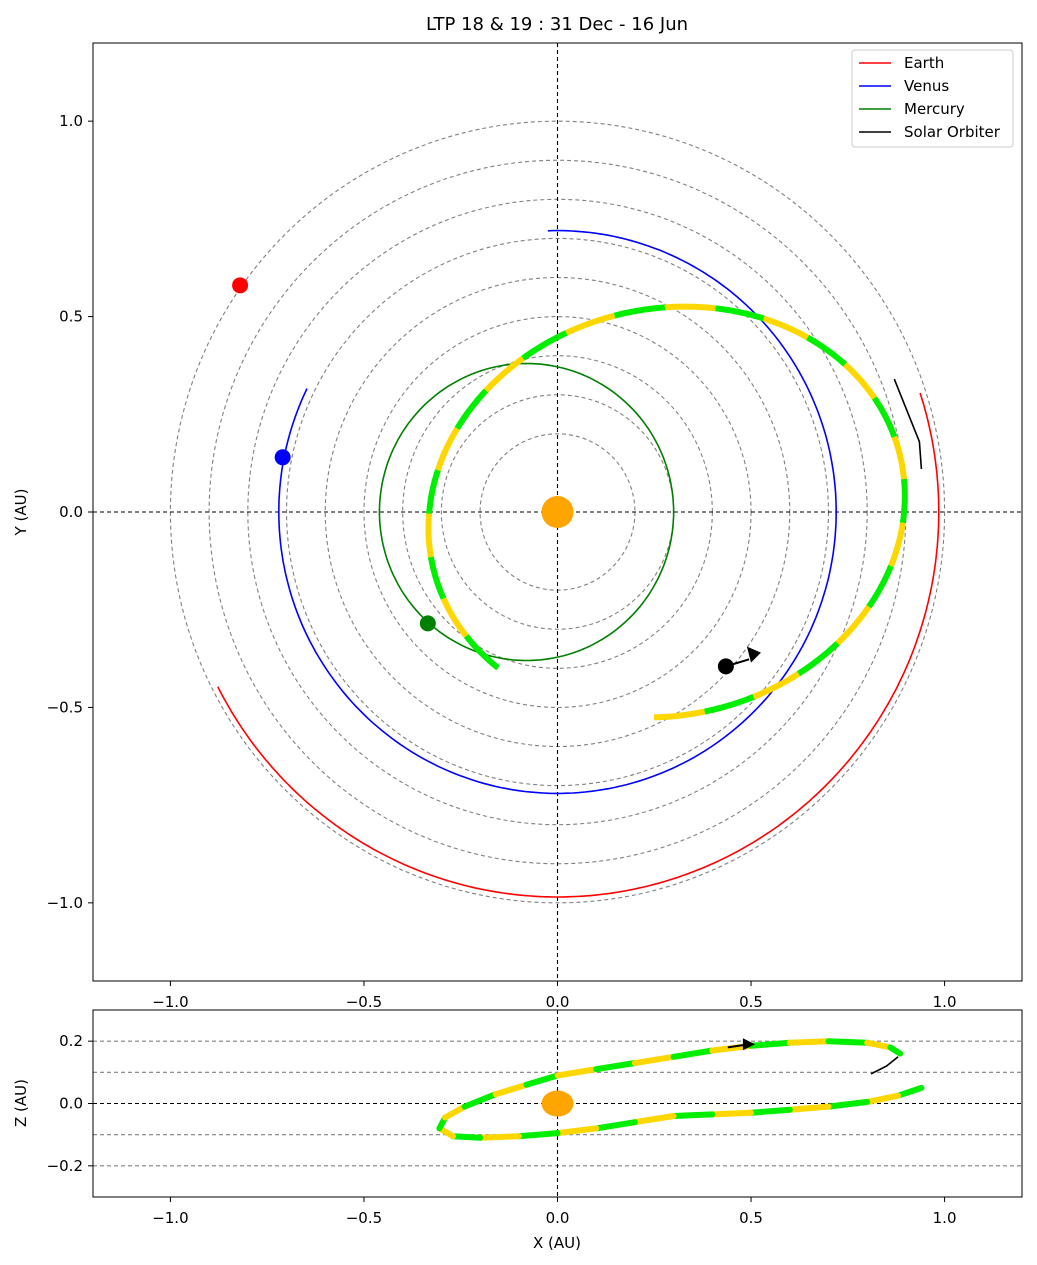 The width and height of the screenshot is (1037, 1265). I want to click on xz-solar-orbiter-direction-arrow, so click(748, 1044).